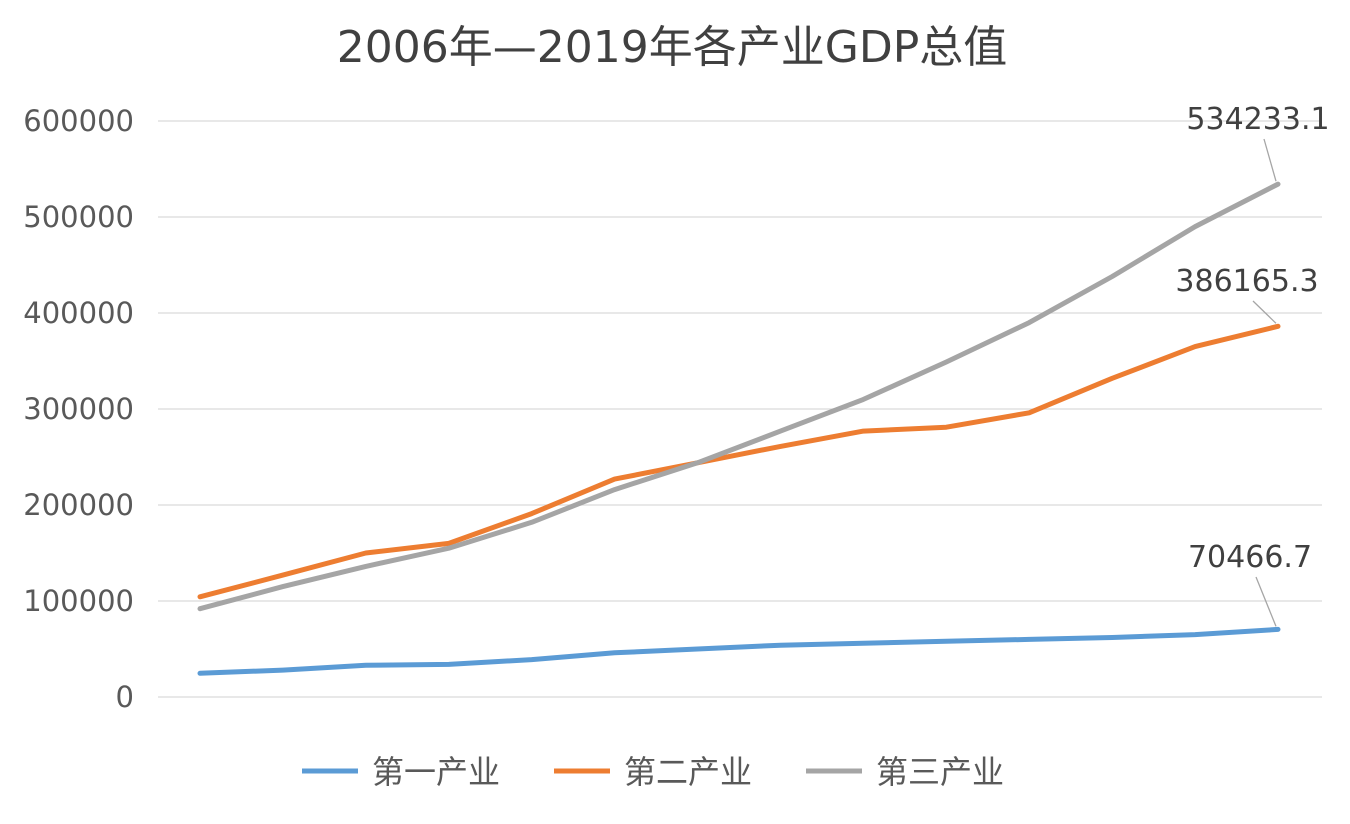 This screenshot has height=824, width=1350. Describe the element at coordinates (672, 47) in the screenshot. I see `chart-title: 2006年—2019年各产业GDP总值` at that location.